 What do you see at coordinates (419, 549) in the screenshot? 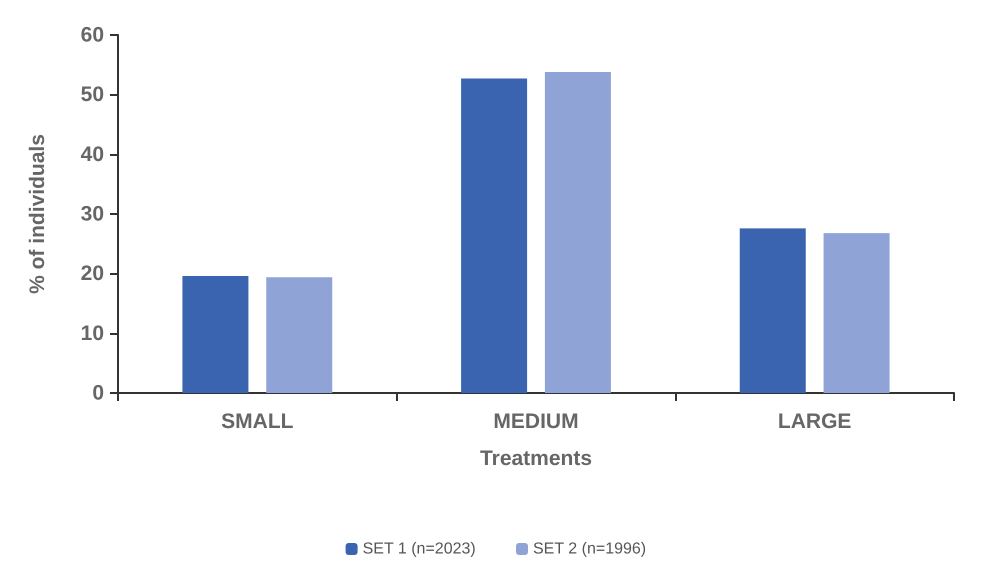
I see `legend-label: SET 1 (n=2023)` at bounding box center [419, 549].